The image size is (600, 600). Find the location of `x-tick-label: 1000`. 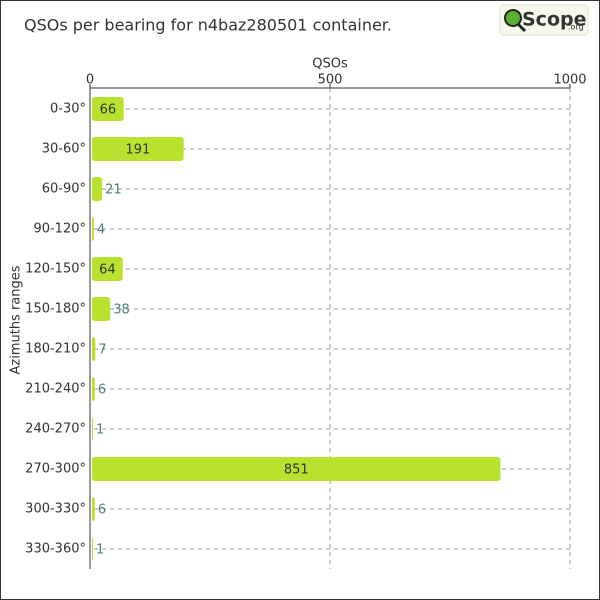

x-tick-label: 1000 is located at coordinates (569, 80).